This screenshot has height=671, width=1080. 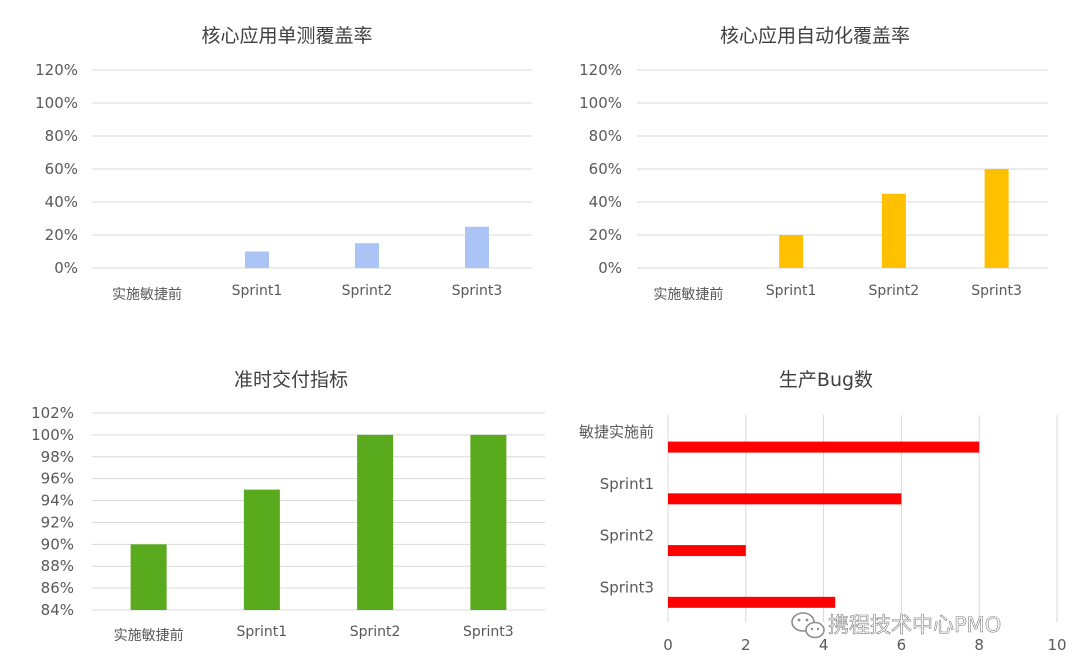 What do you see at coordinates (57, 544) in the screenshot?
I see `y-tick-label: 90%` at bounding box center [57, 544].